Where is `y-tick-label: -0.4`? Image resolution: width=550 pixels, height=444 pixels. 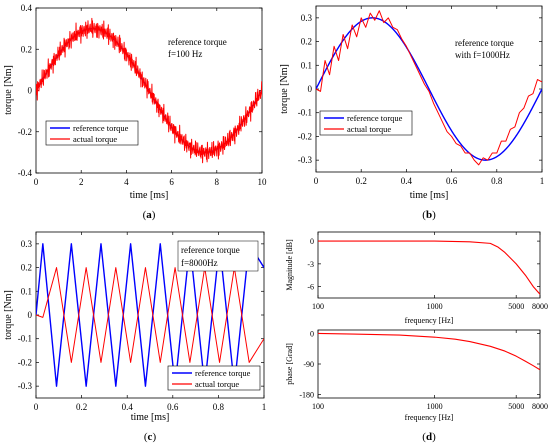 y-tick-label: -0.4 is located at coordinates (25, 173).